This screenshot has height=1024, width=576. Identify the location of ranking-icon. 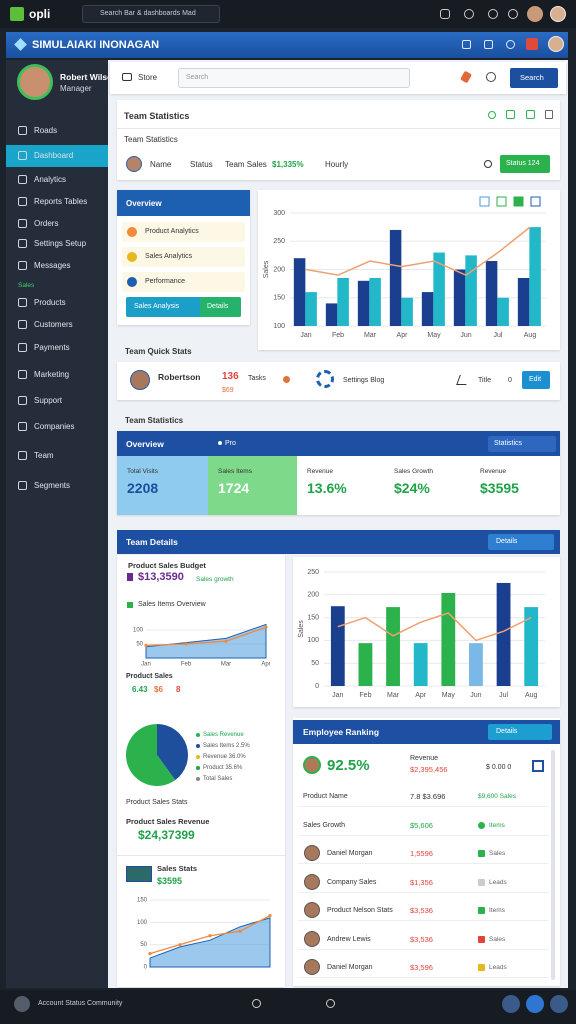
(538, 766).